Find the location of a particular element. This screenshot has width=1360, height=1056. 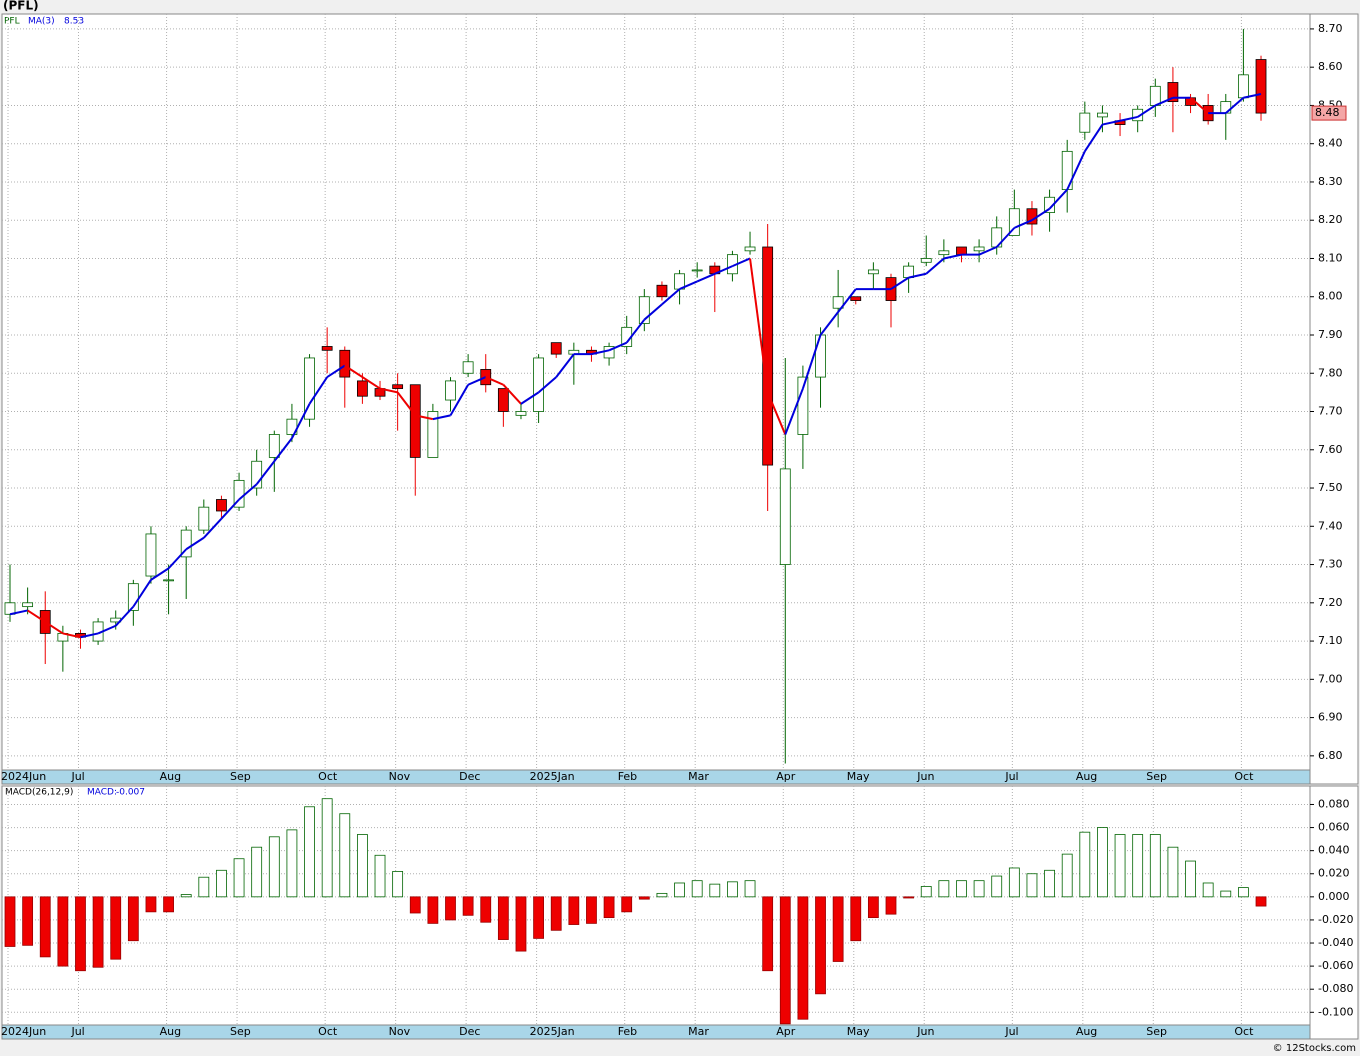

x-tick-label: Jun is located at coordinates (925, 776).